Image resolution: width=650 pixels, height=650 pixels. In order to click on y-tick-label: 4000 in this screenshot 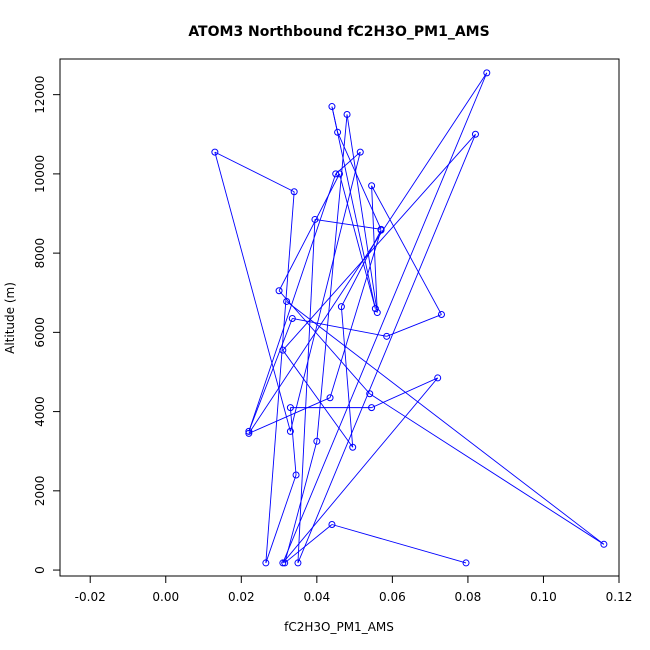, I will do `click(40, 411)`.